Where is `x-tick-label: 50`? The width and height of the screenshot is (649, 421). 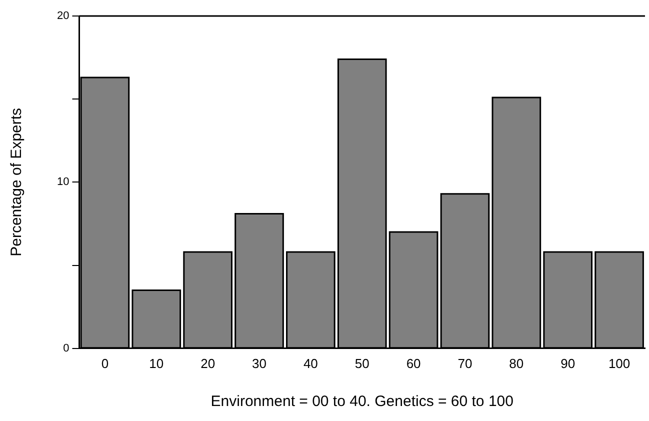 x-tick-label: 50 is located at coordinates (362, 363).